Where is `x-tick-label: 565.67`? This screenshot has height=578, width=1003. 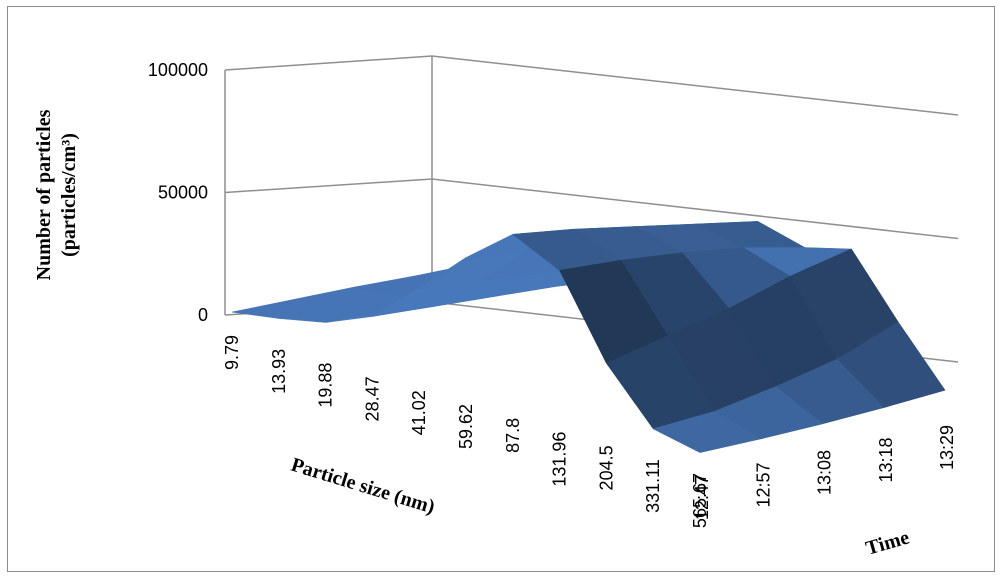
x-tick-label: 565.67 is located at coordinates (700, 500).